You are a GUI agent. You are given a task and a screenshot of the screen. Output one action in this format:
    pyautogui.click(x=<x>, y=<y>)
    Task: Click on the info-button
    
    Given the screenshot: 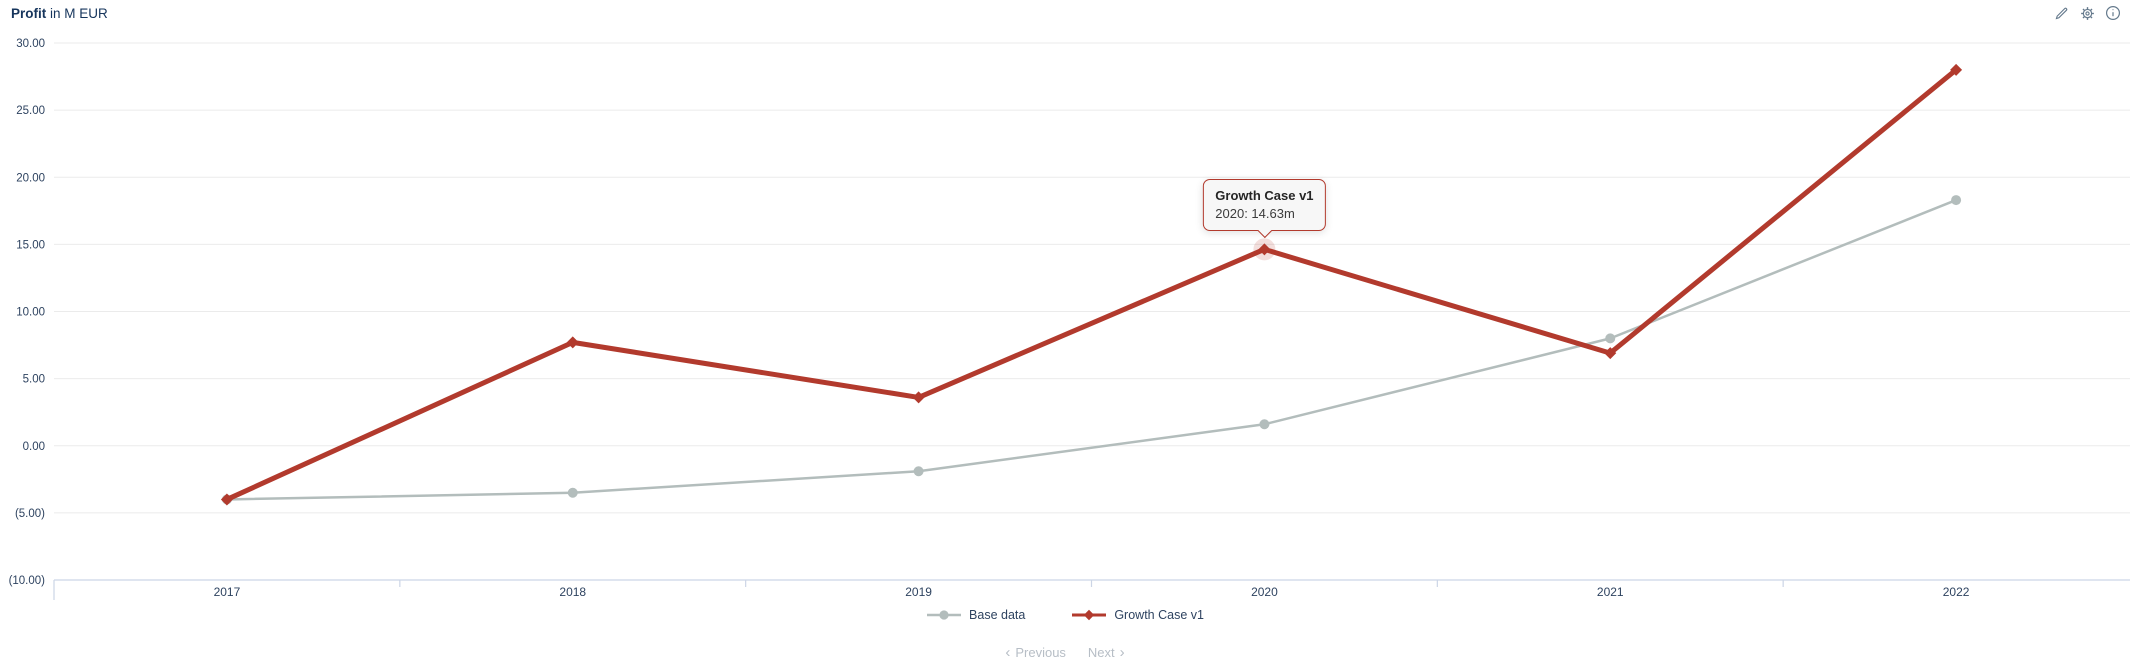 What is the action you would take?
    pyautogui.click(x=2113, y=13)
    